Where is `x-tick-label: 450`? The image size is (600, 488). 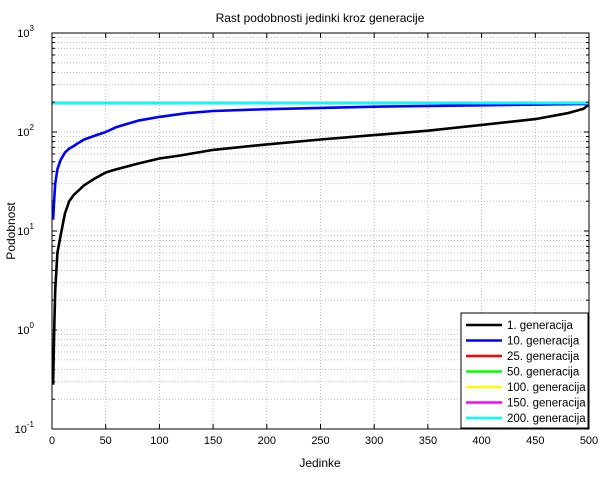 x-tick-label: 450 is located at coordinates (535, 441).